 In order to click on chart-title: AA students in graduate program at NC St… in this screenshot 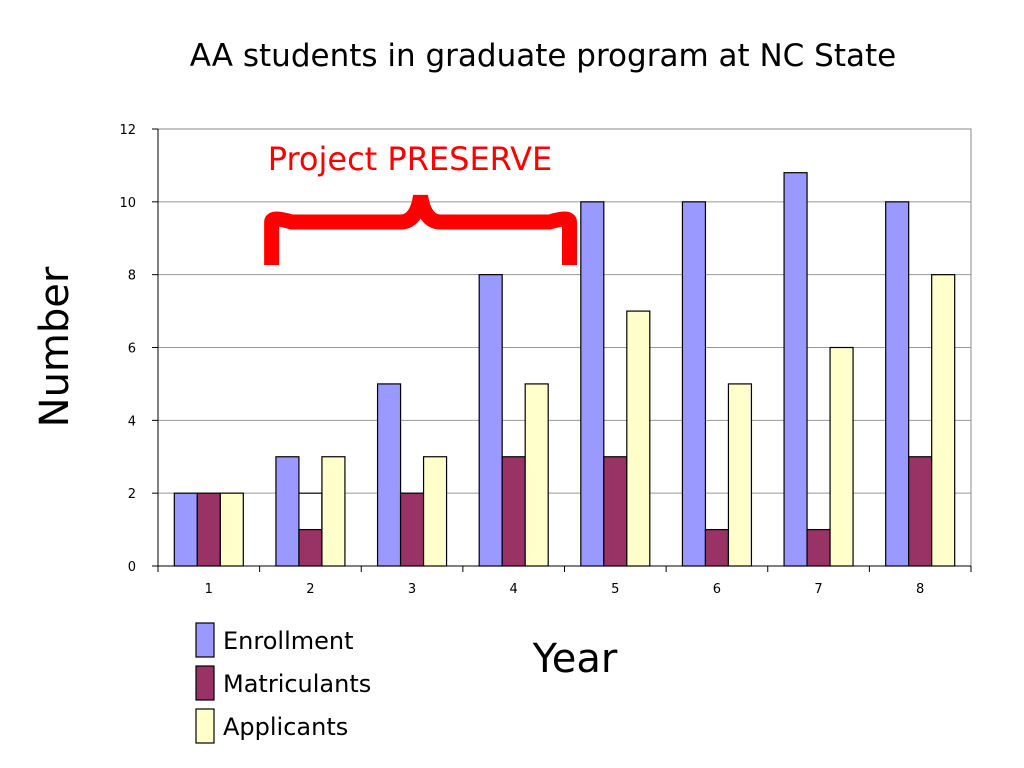, I will do `click(543, 56)`.